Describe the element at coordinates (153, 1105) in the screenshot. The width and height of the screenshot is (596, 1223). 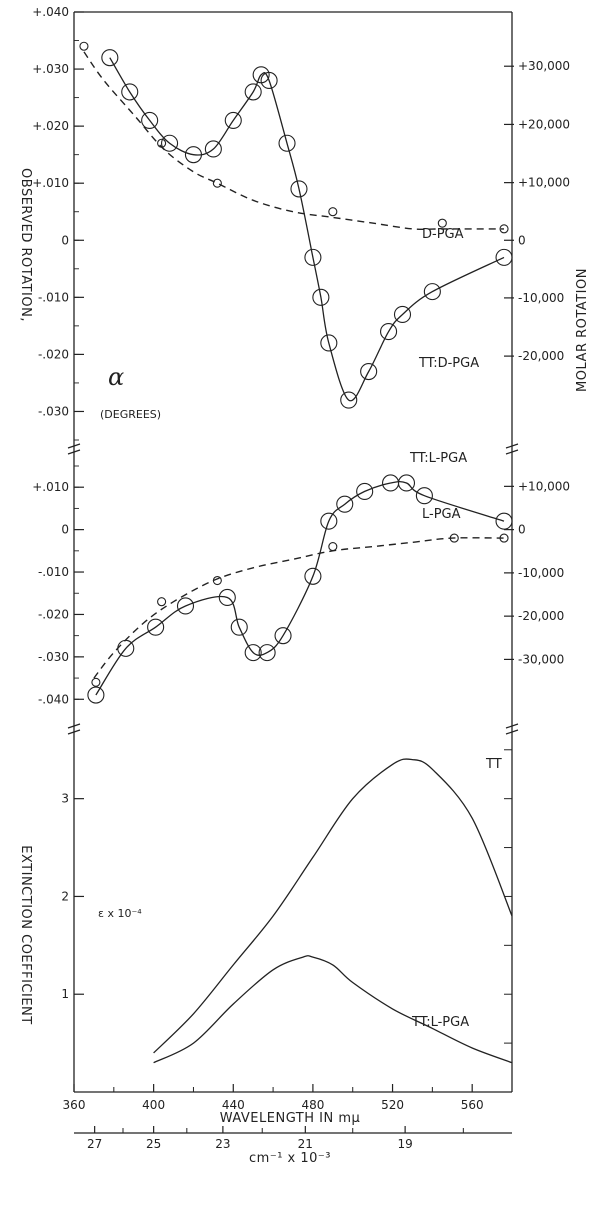
I see `x-tick-label: 400` at that location.